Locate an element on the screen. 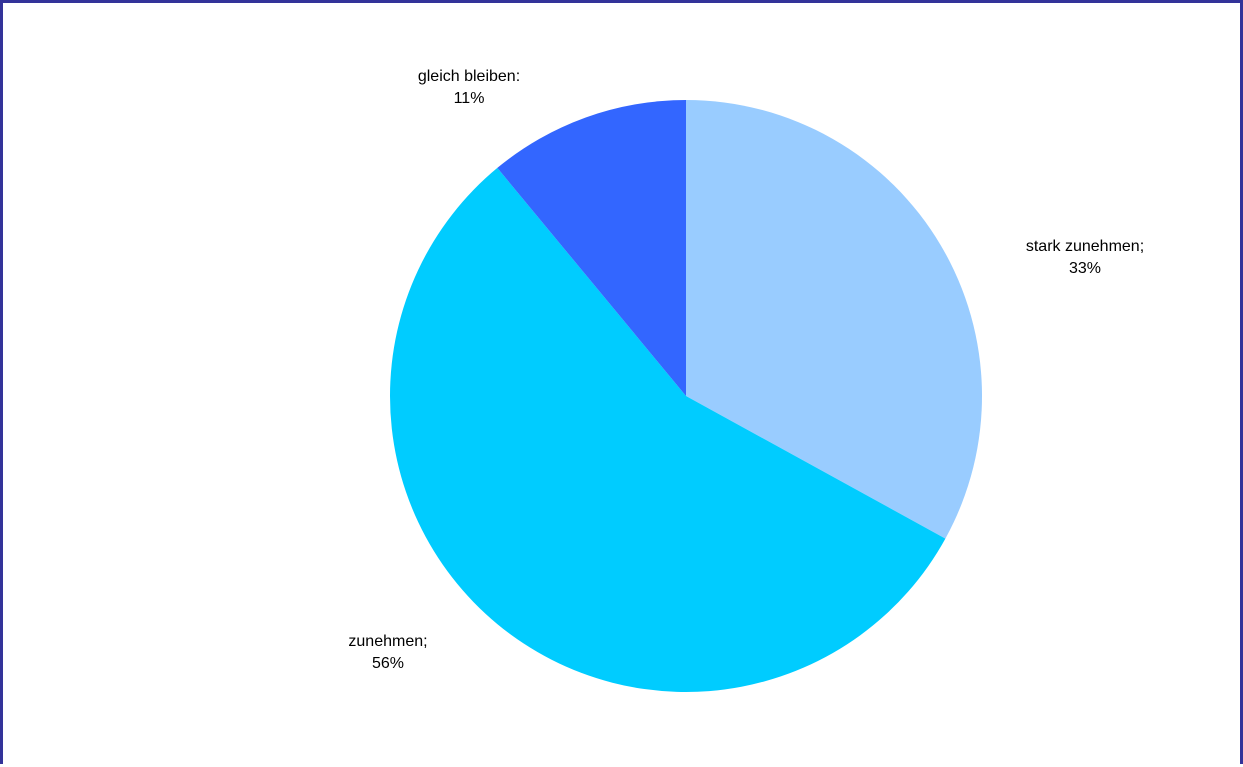 The height and width of the screenshot is (767, 1243). pie-slice-gleich-bleiben is located at coordinates (591, 248).